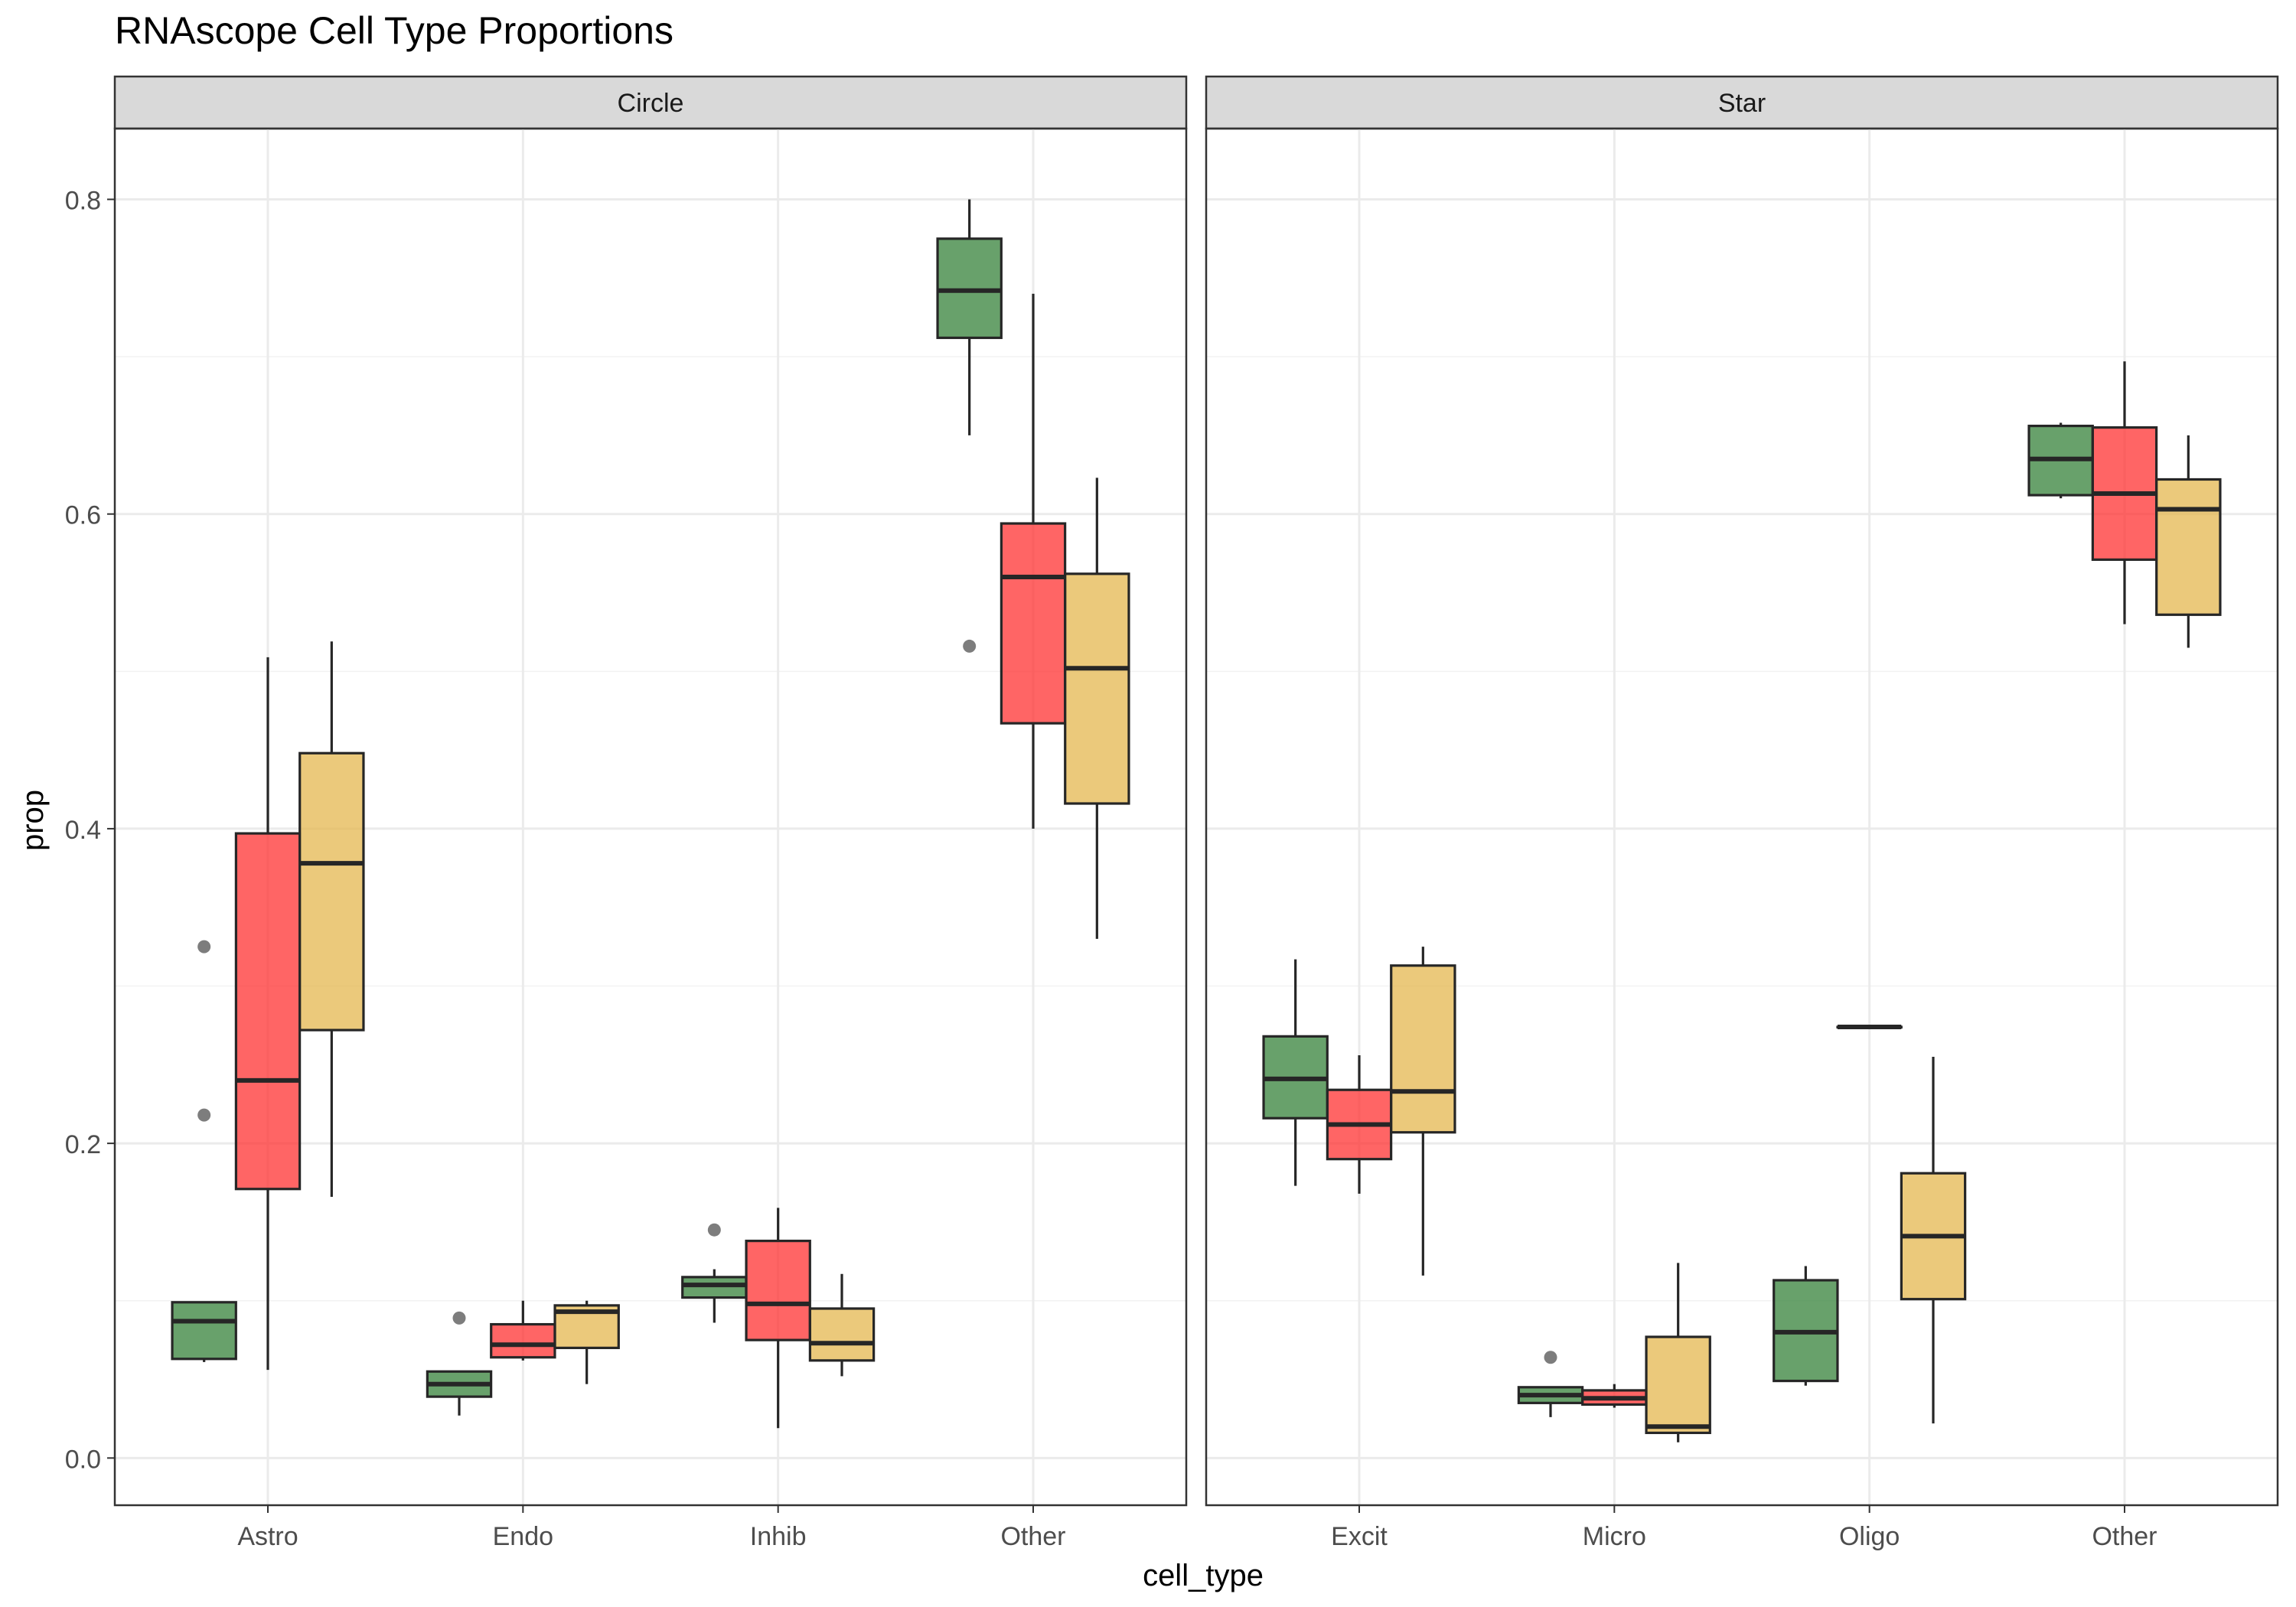  Describe the element at coordinates (267, 1536) in the screenshot. I see `x-tick-label: Astro` at that location.